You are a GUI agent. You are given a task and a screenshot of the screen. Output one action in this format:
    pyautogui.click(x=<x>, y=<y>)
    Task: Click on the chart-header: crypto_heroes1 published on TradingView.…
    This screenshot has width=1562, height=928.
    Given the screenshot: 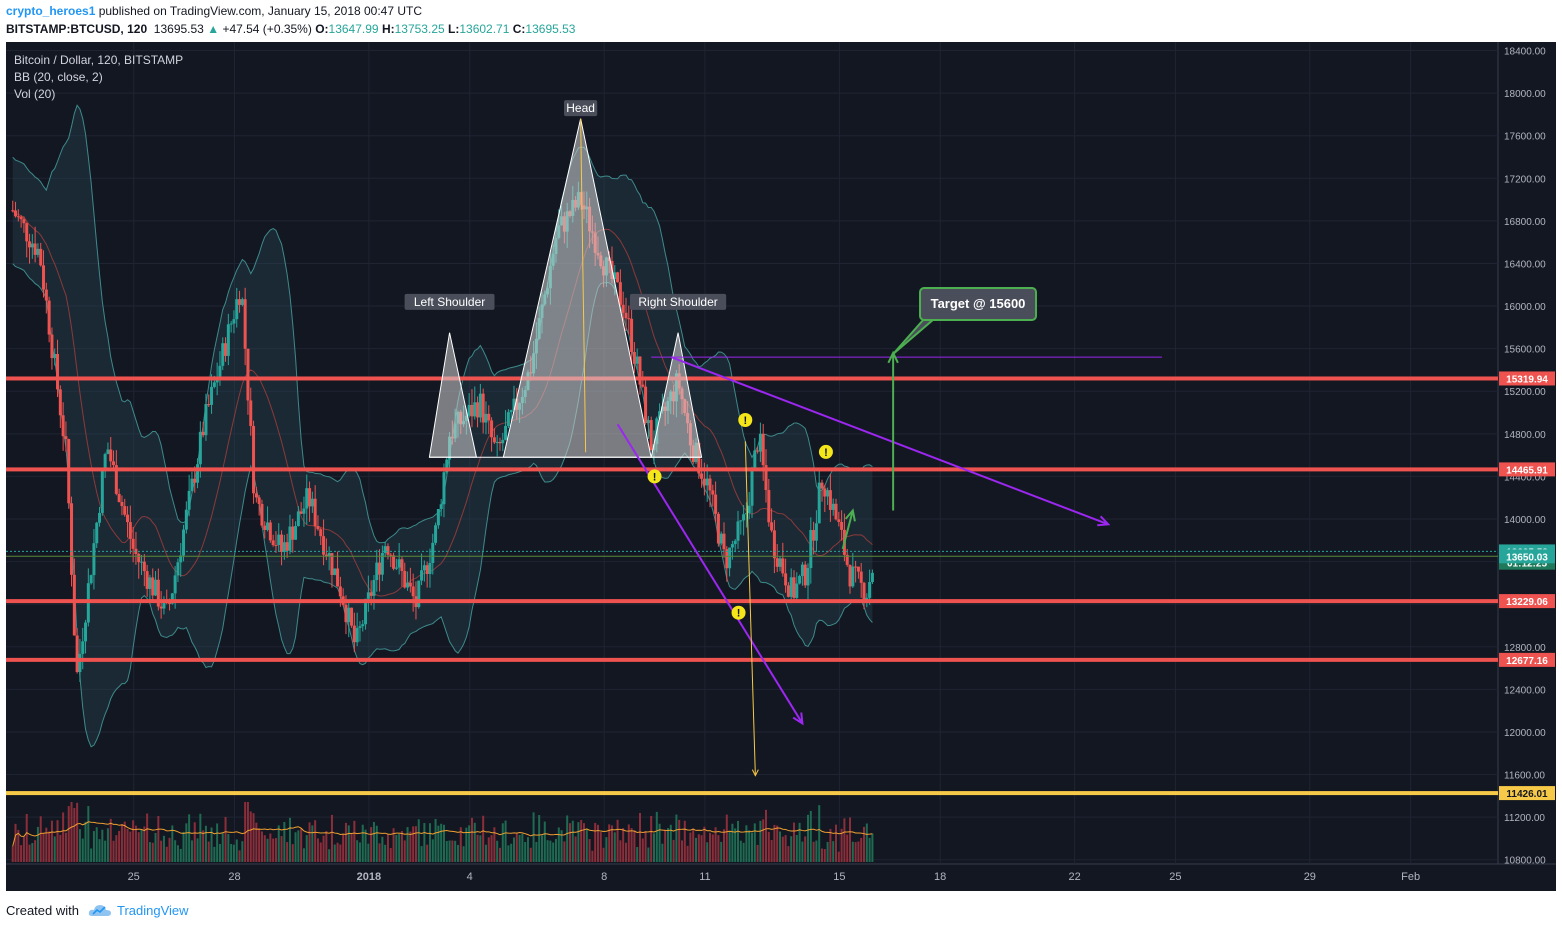 What is the action you would take?
    pyautogui.click(x=781, y=21)
    